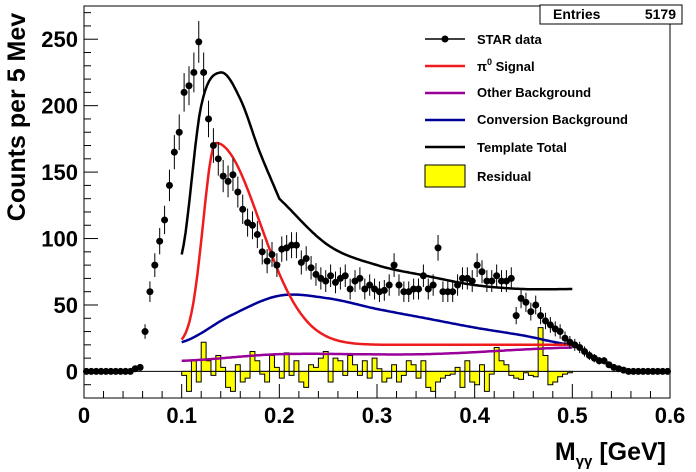  What do you see at coordinates (59, 106) in the screenshot?
I see `y-tick-label: 200` at bounding box center [59, 106].